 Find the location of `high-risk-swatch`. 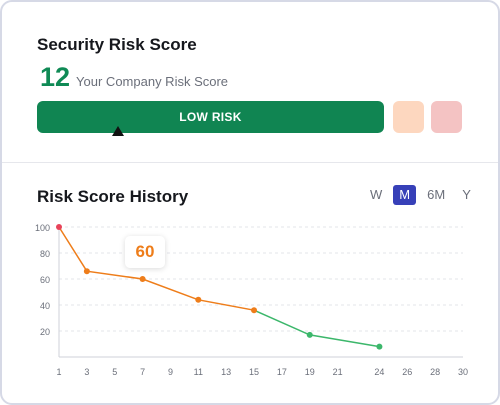

high-risk-swatch is located at coordinates (446, 117).